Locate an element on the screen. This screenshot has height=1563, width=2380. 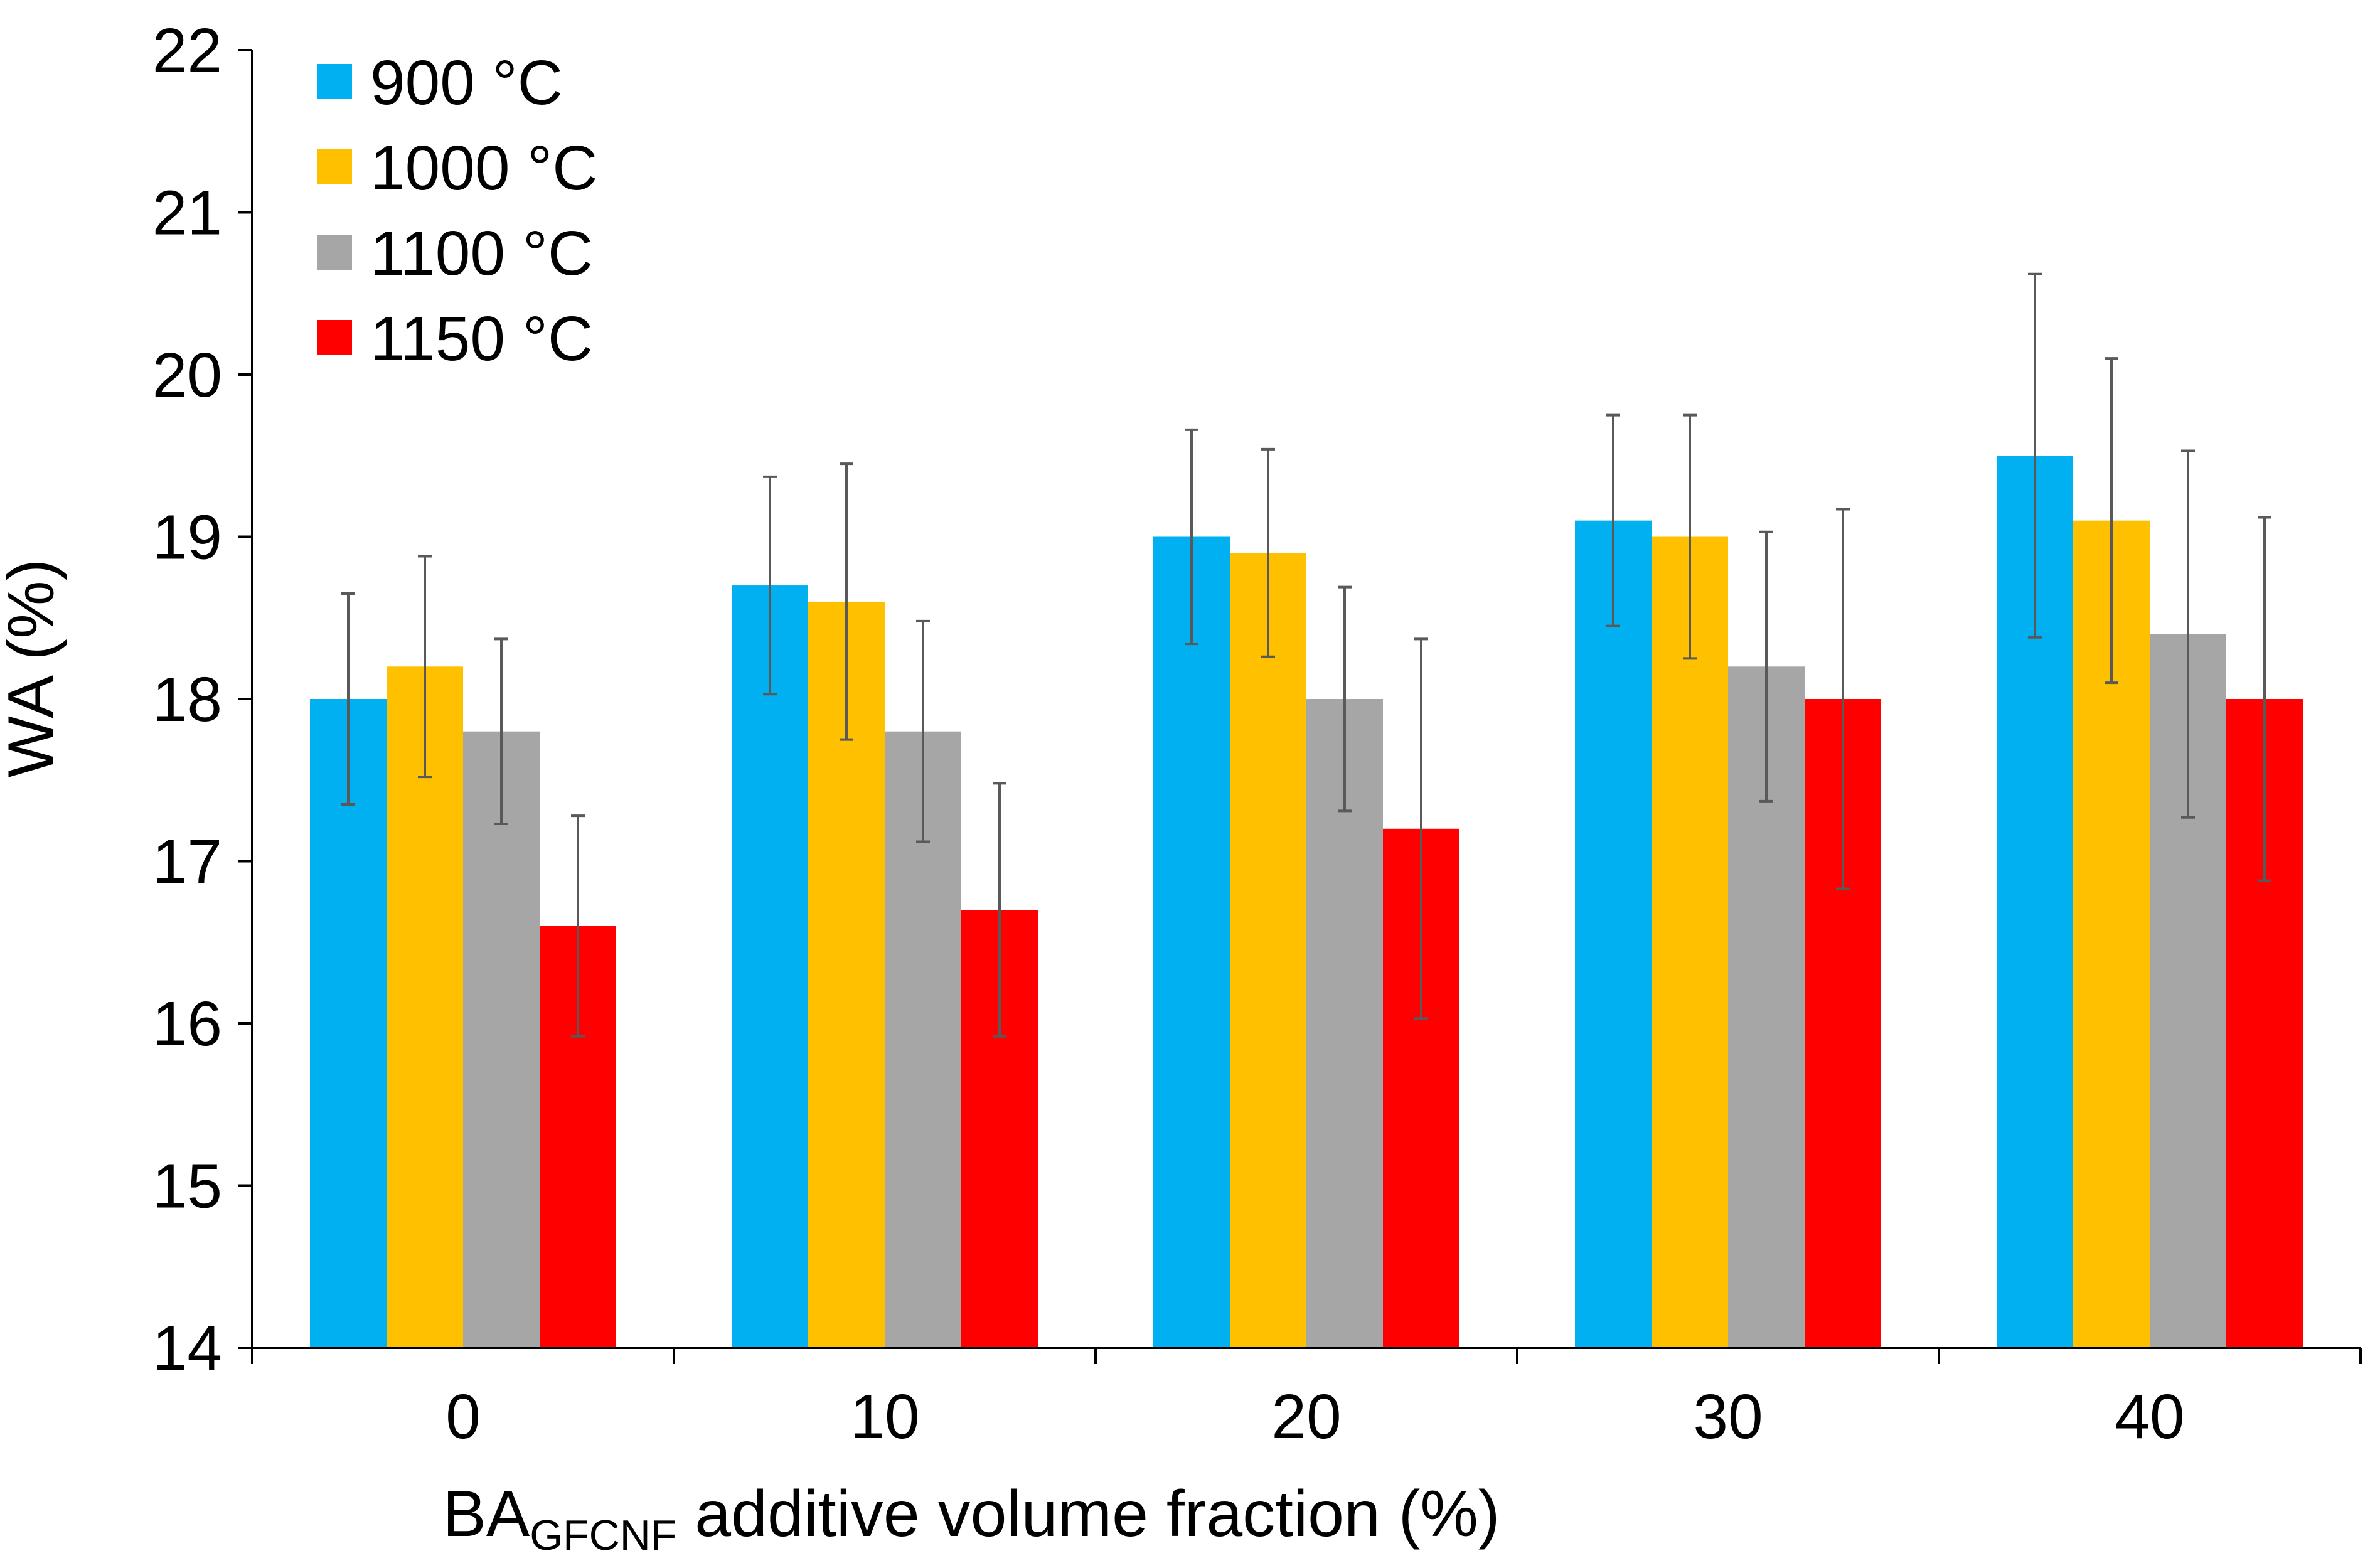
x-axis-ticks: 0 10 20 30 40 is located at coordinates (1306, 1400).